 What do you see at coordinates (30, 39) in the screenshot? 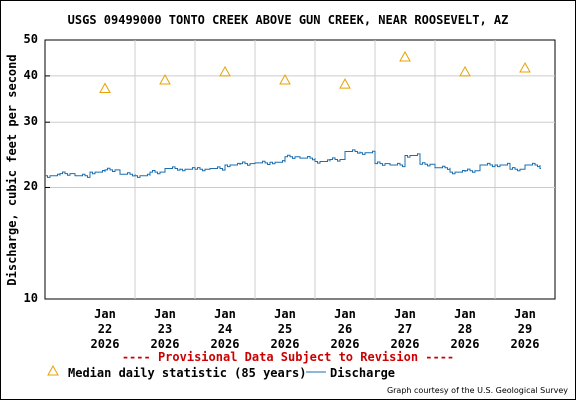
I see `y-tick-label: 50` at bounding box center [30, 39].